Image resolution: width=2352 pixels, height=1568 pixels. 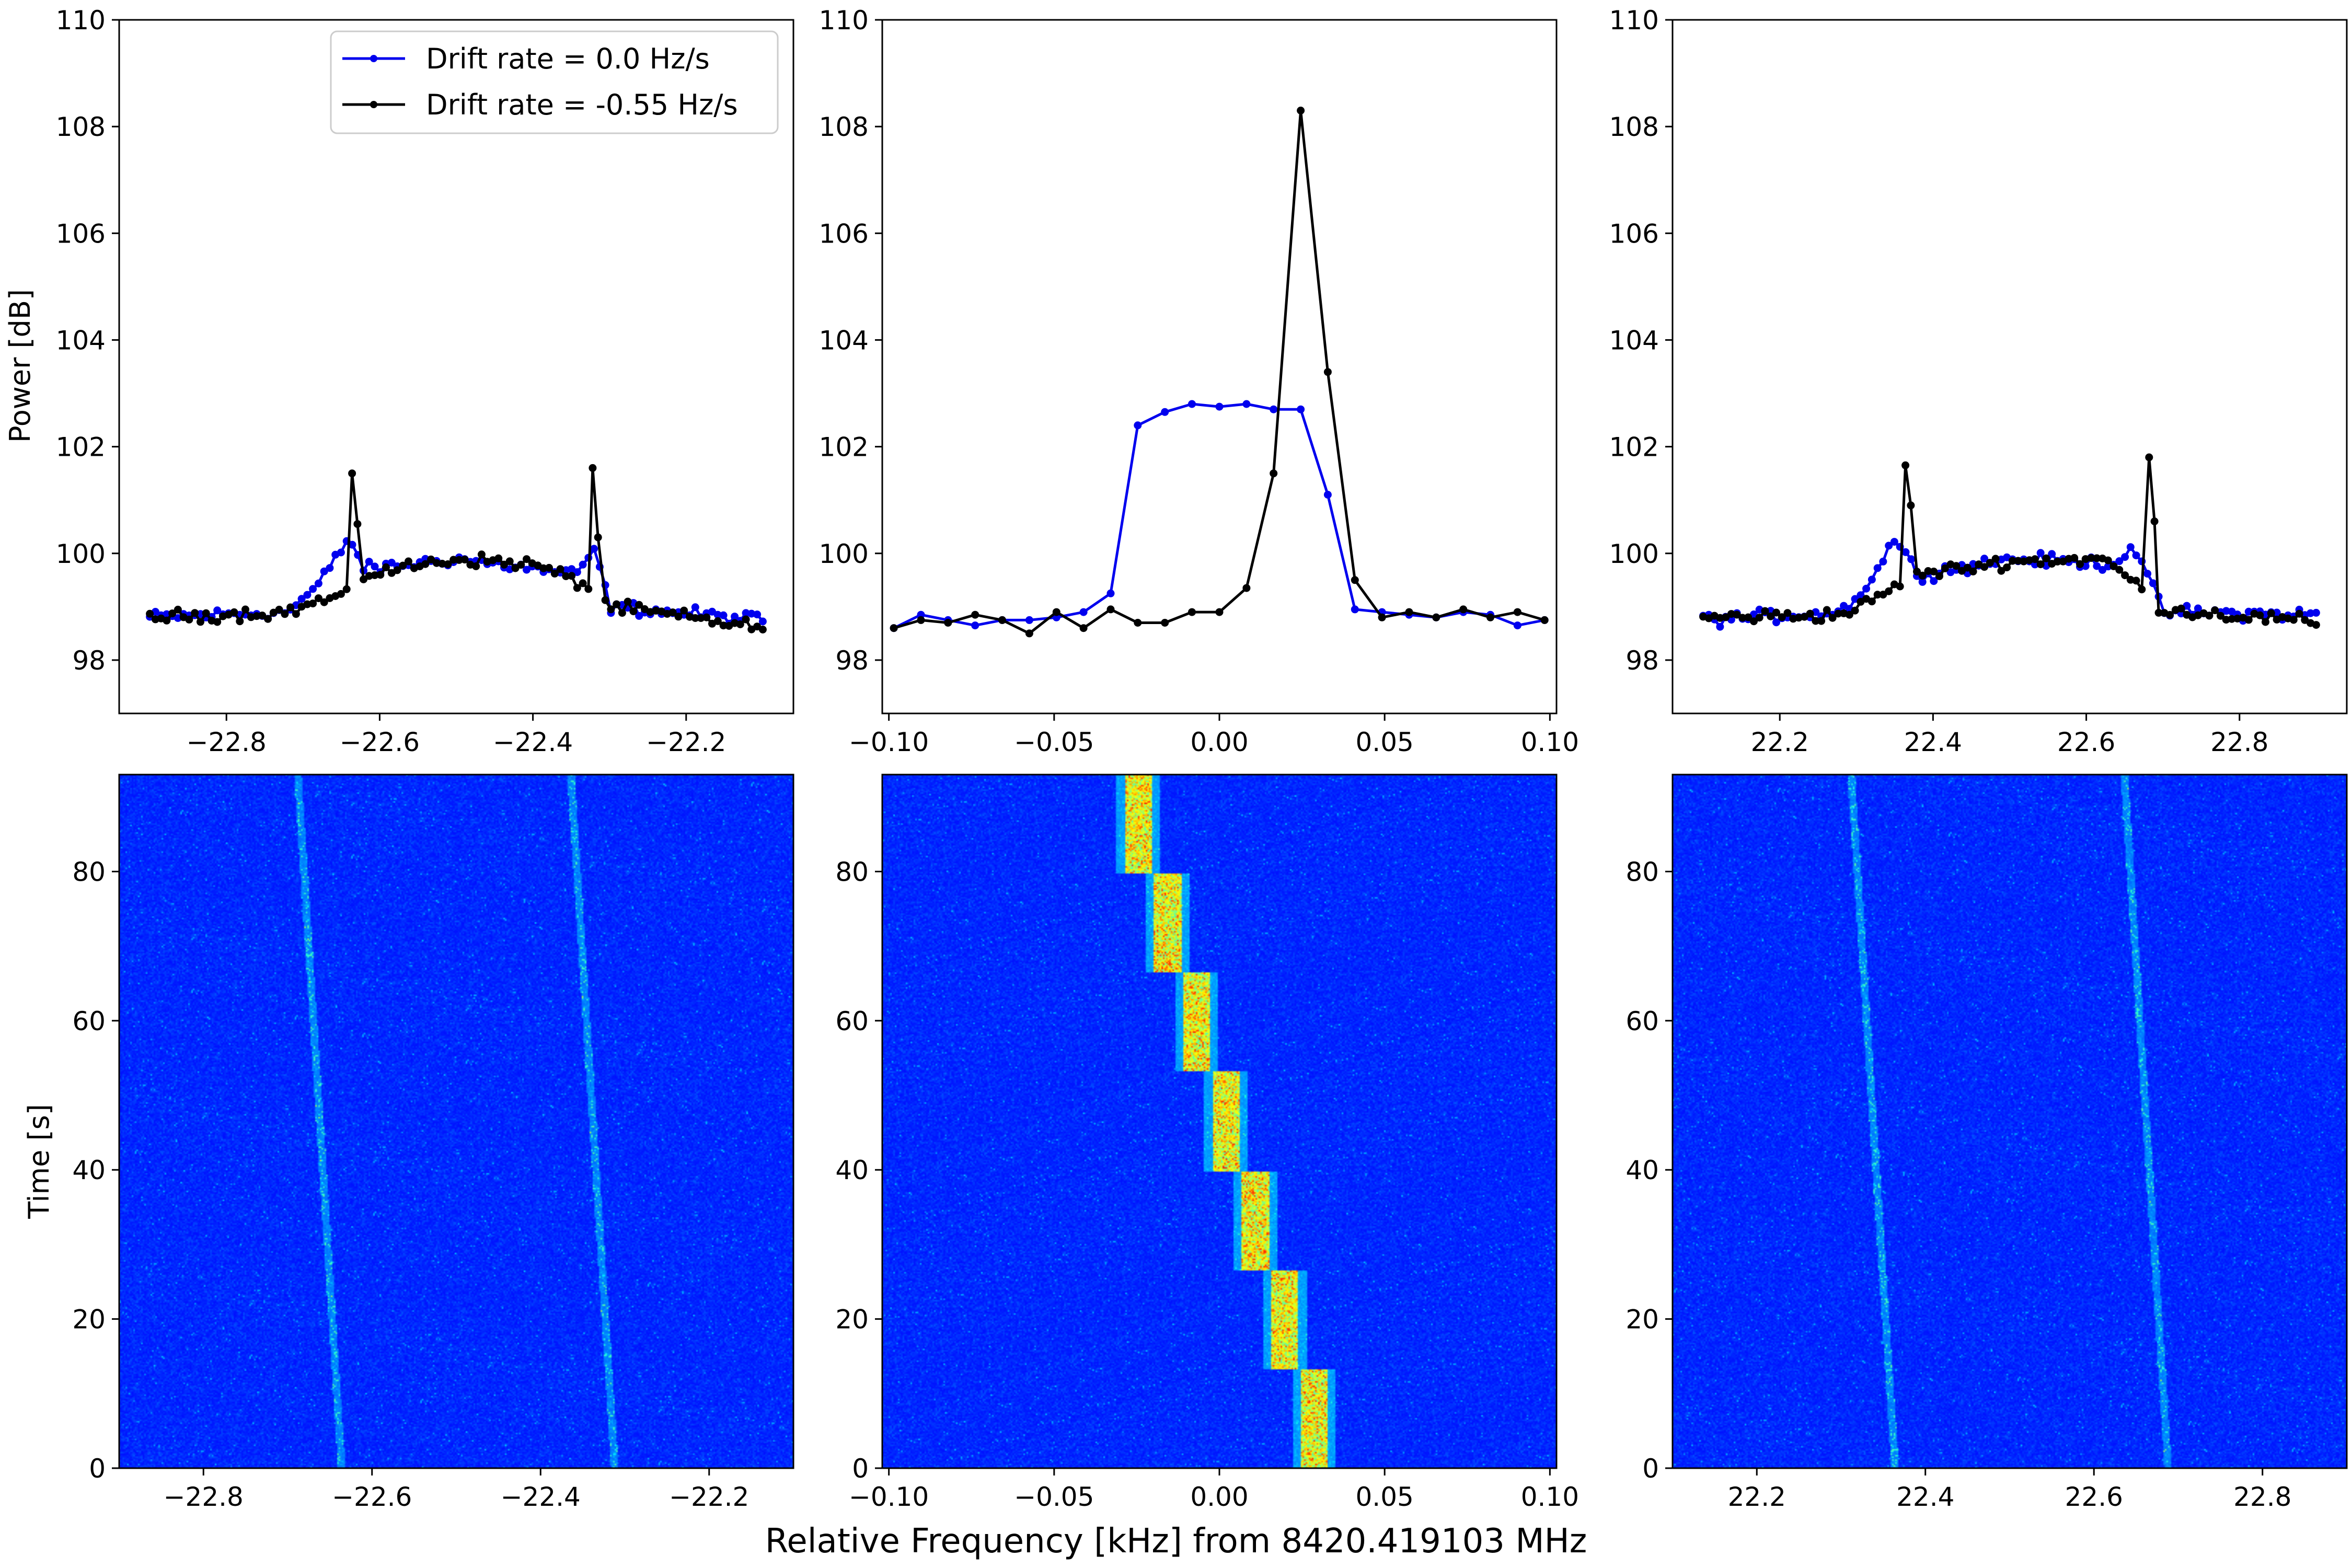 What do you see at coordinates (1642, 1320) in the screenshot?
I see `heatmap-ytick-label: 20` at bounding box center [1642, 1320].